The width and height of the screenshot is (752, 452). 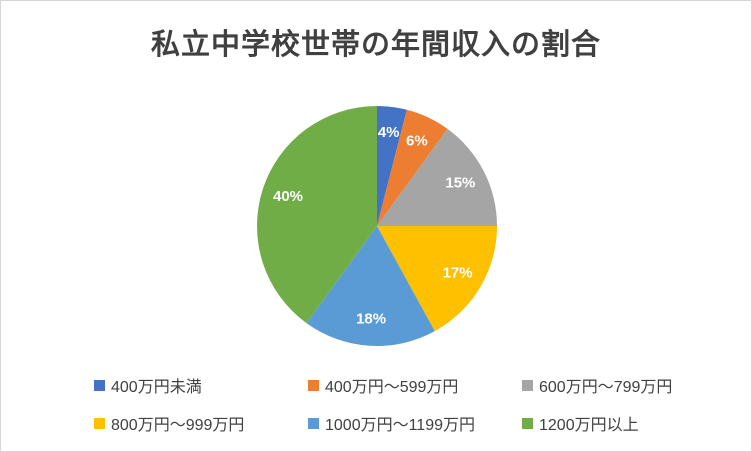 What do you see at coordinates (606, 387) in the screenshot?
I see `legend-label: 600万円～799万円` at bounding box center [606, 387].